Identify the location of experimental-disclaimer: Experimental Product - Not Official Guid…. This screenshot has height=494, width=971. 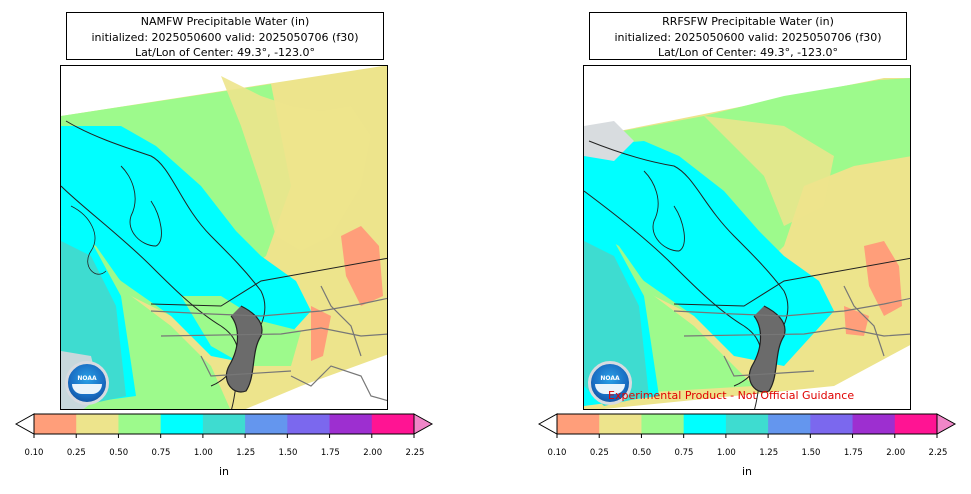
(731, 395).